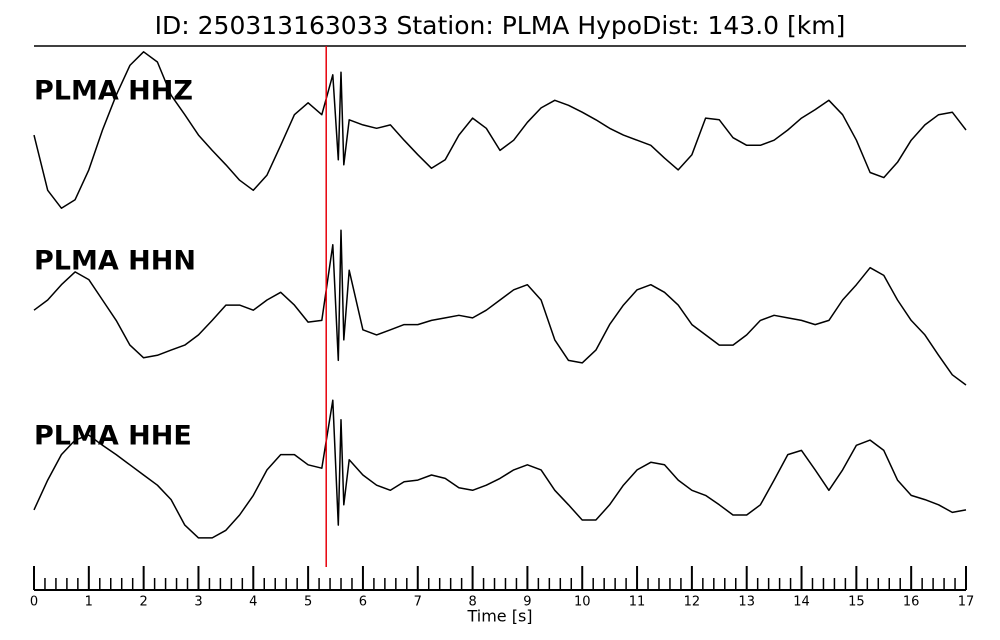 The width and height of the screenshot is (1000, 640). I want to click on x-tick-label: 10, so click(582, 602).